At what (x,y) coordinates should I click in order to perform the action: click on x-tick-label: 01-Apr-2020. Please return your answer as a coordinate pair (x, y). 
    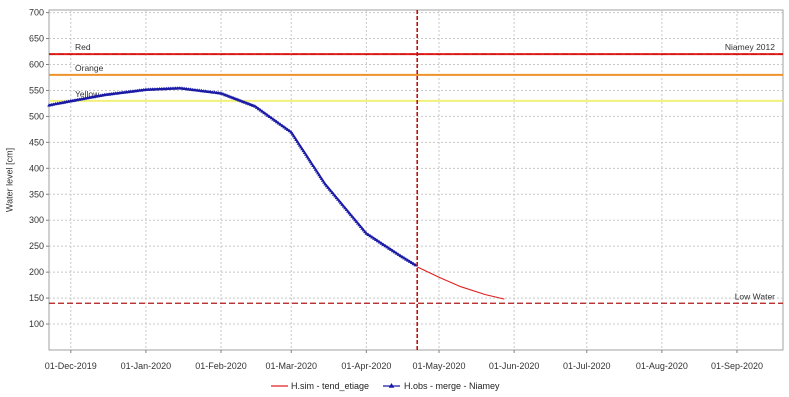
    Looking at the image, I should click on (366, 366).